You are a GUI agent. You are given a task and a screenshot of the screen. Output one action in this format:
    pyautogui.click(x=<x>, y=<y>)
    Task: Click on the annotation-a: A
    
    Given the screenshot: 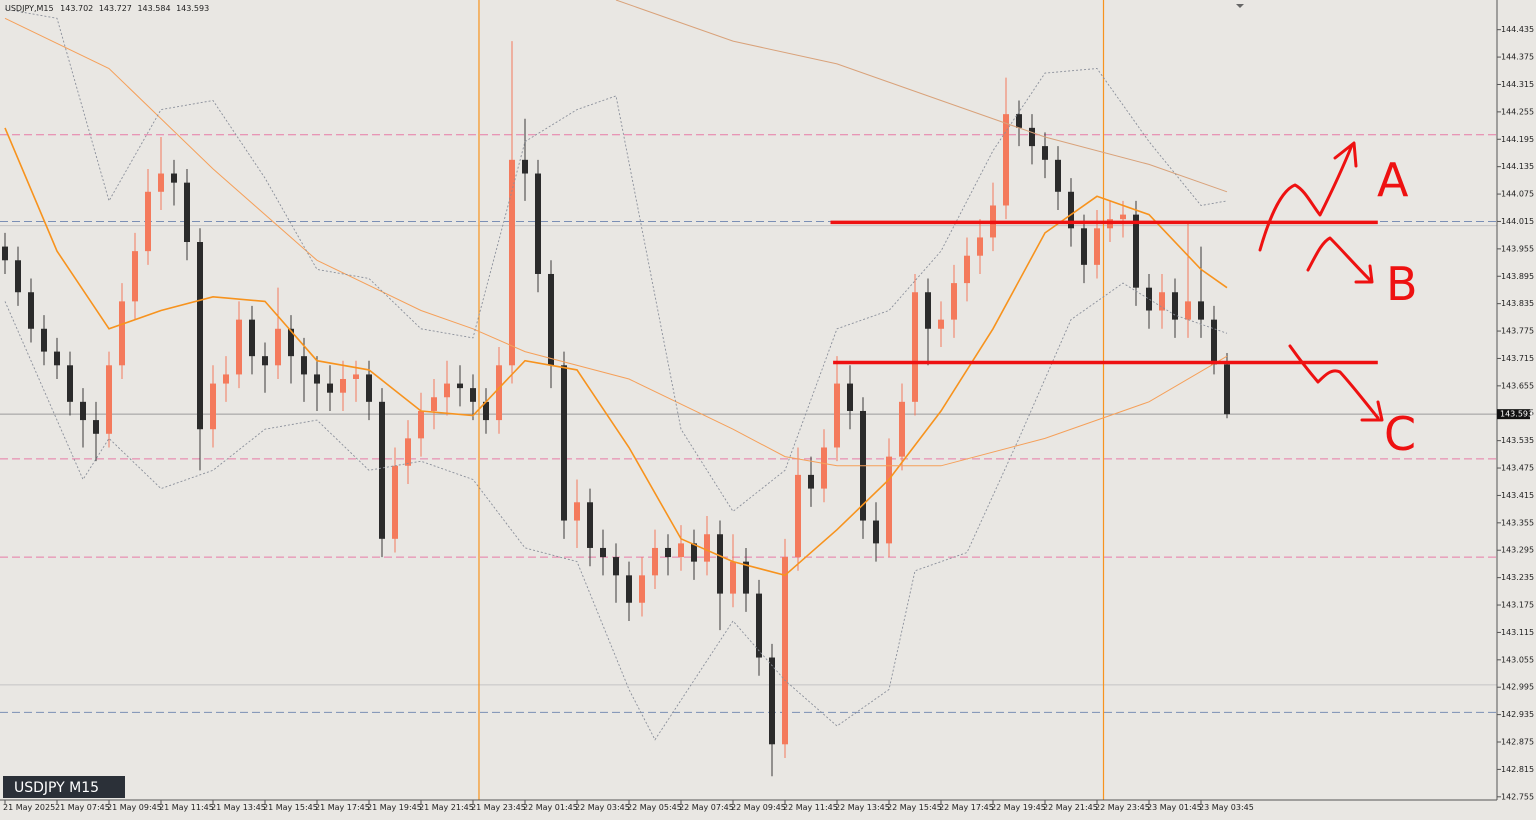 What is the action you would take?
    pyautogui.click(x=1393, y=180)
    